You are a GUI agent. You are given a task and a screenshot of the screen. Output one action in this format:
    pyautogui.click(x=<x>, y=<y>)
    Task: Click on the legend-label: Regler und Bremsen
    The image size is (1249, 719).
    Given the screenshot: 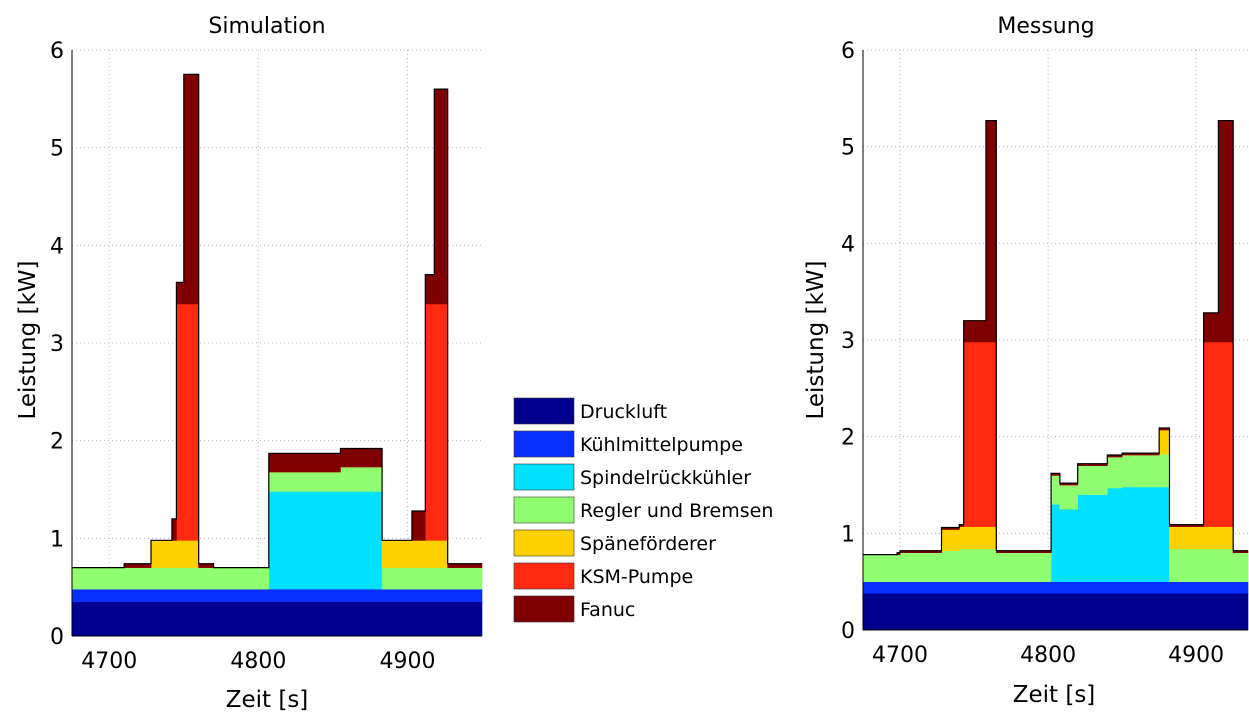 What is the action you would take?
    pyautogui.click(x=676, y=511)
    